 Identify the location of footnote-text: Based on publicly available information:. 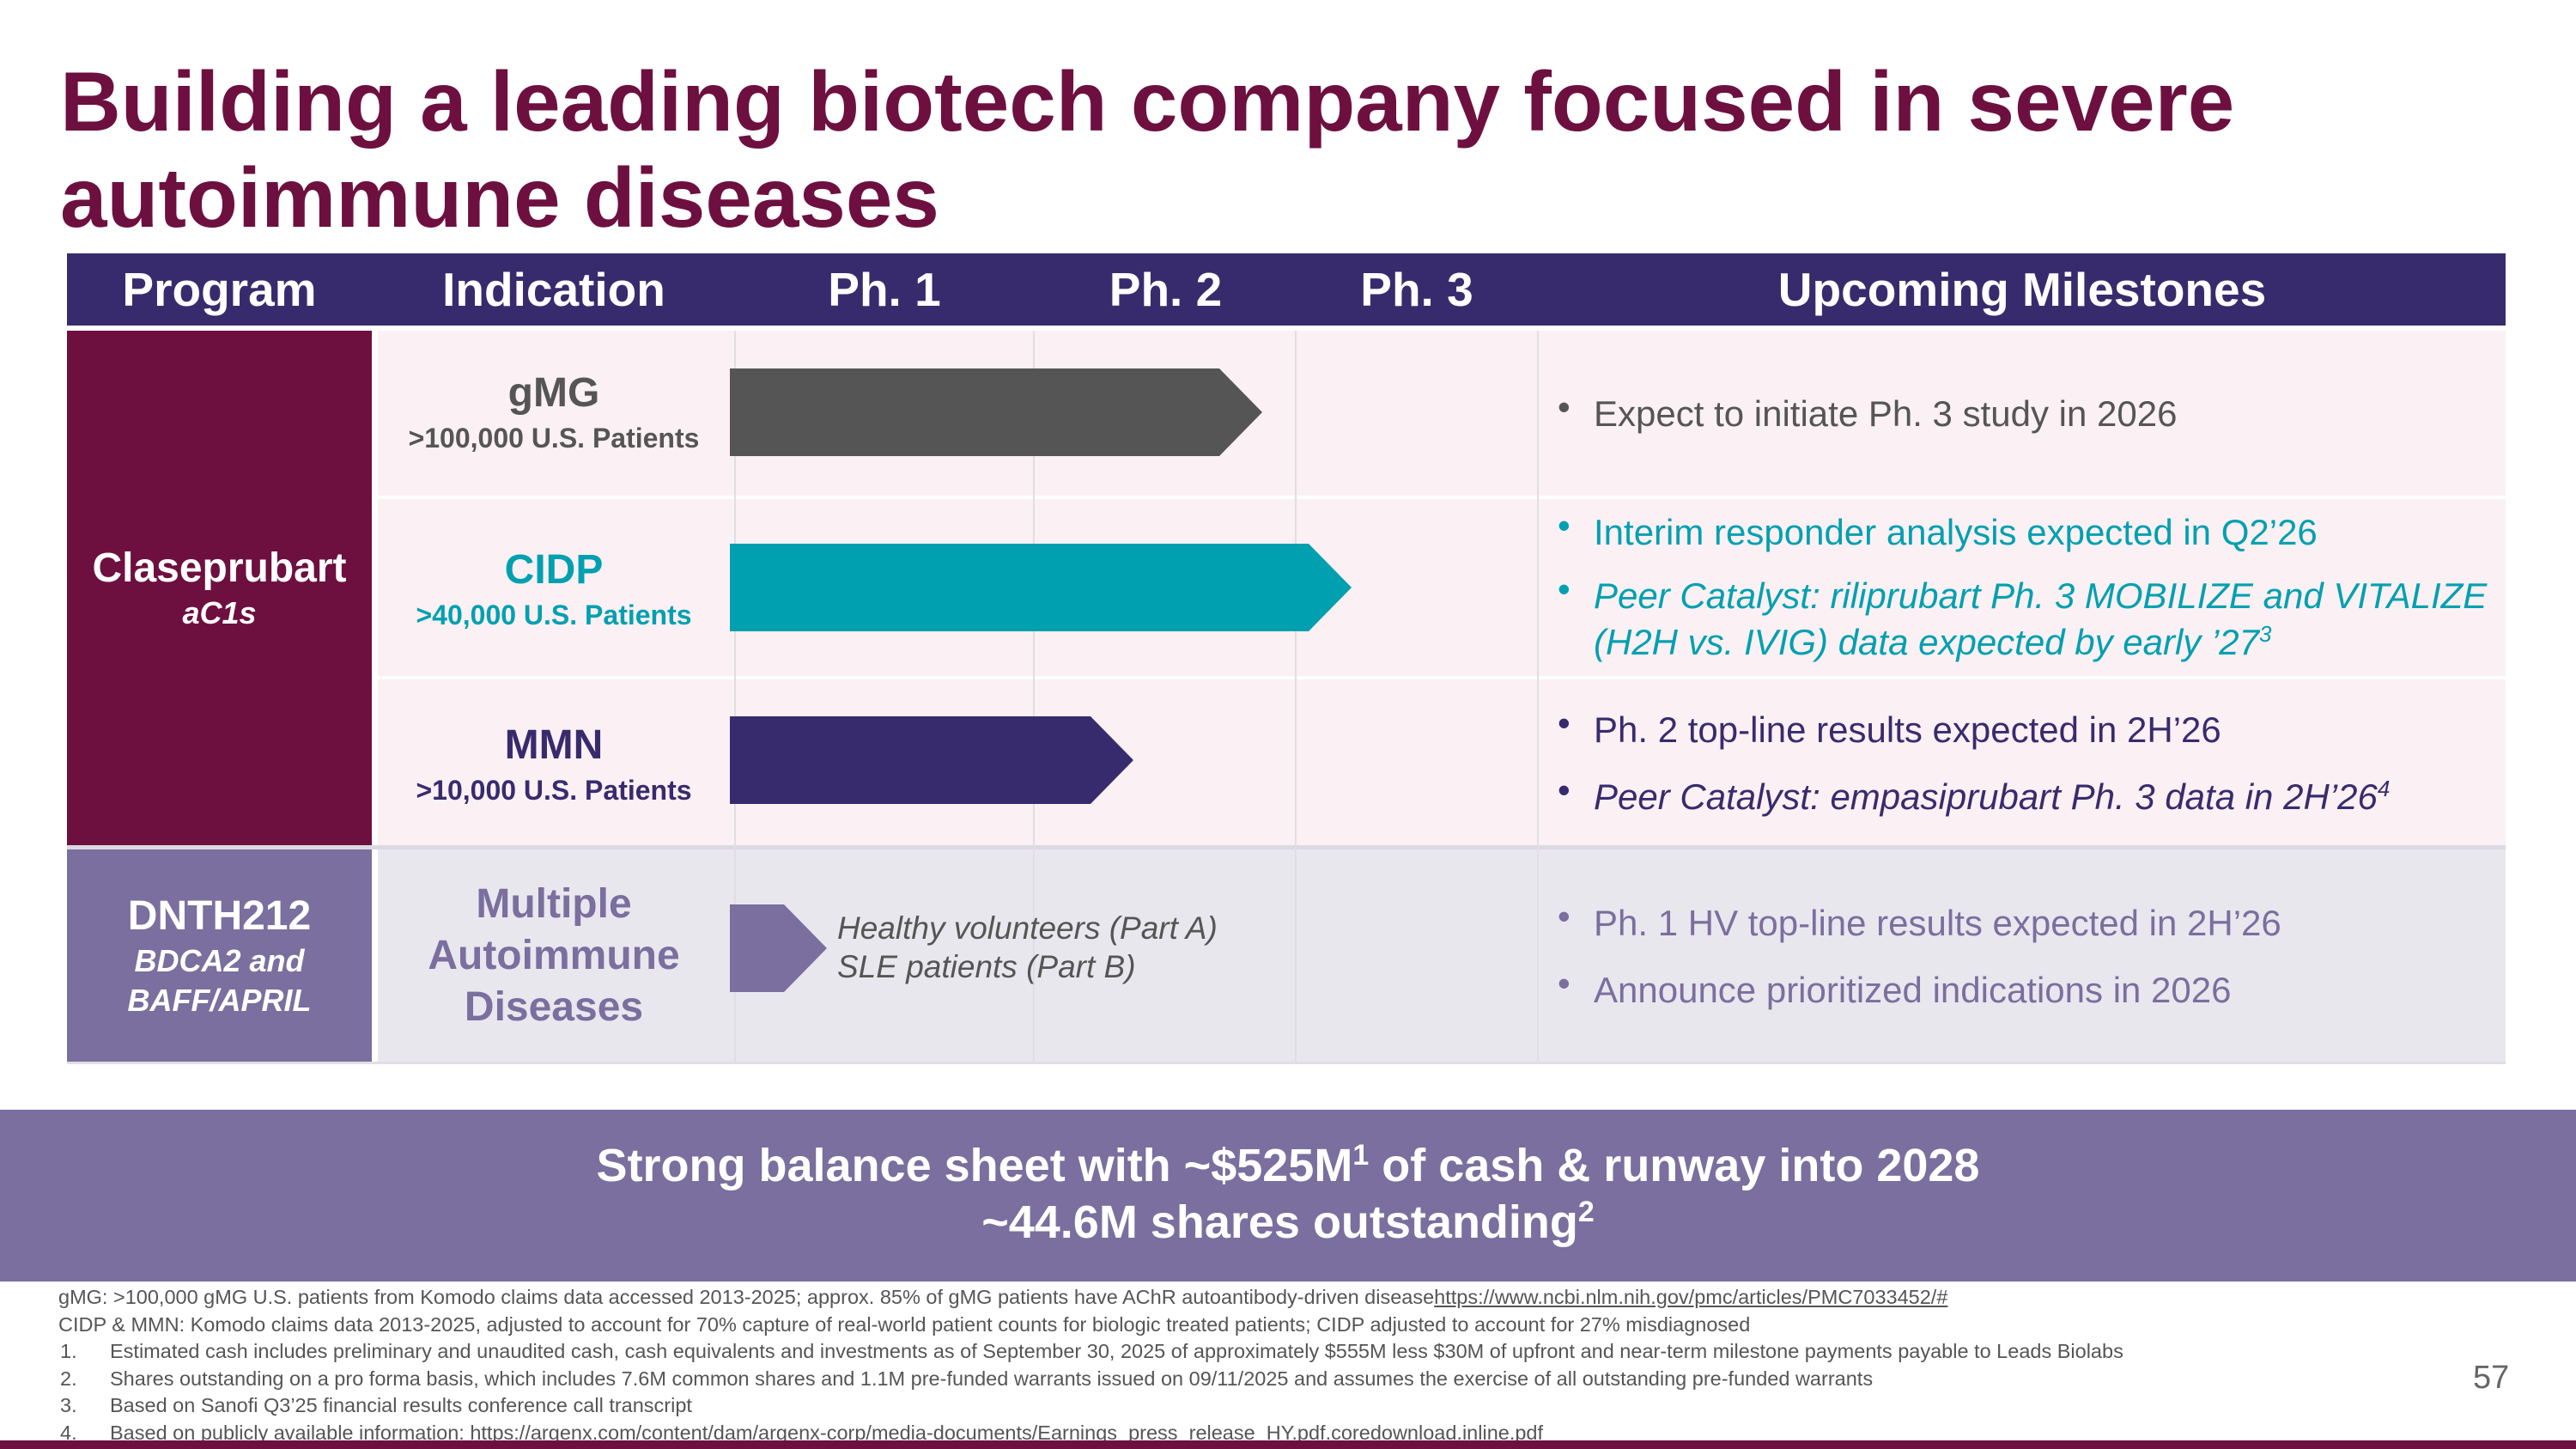
(291, 1432).